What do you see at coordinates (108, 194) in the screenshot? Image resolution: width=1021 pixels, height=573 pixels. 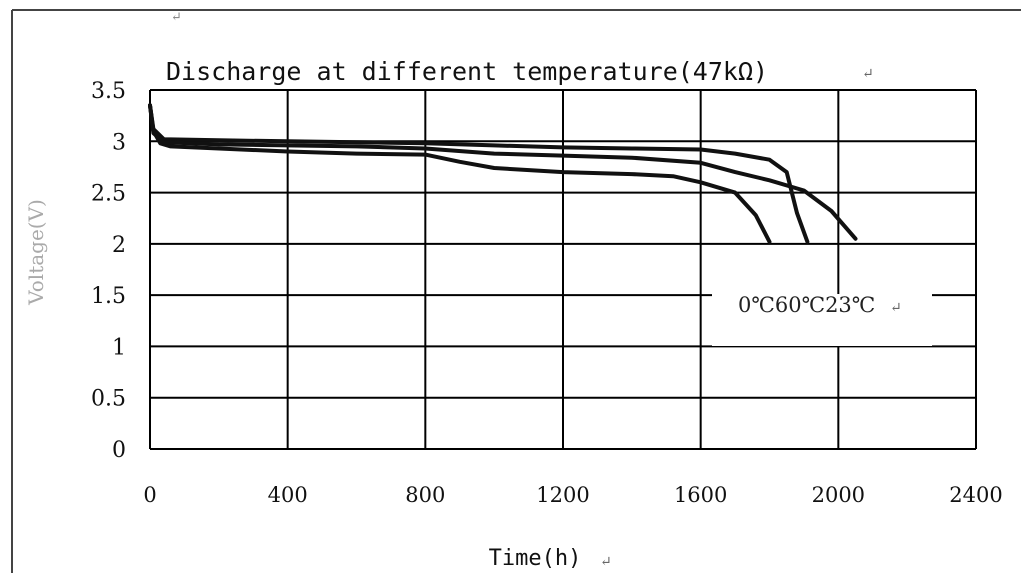 I see `y-tick-label: 2.5` at bounding box center [108, 194].